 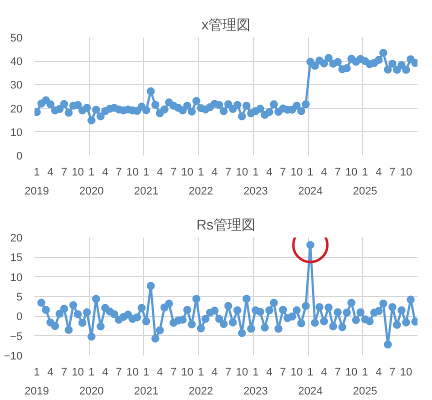 I want to click on chart-title: x管理図, so click(x=226, y=24).